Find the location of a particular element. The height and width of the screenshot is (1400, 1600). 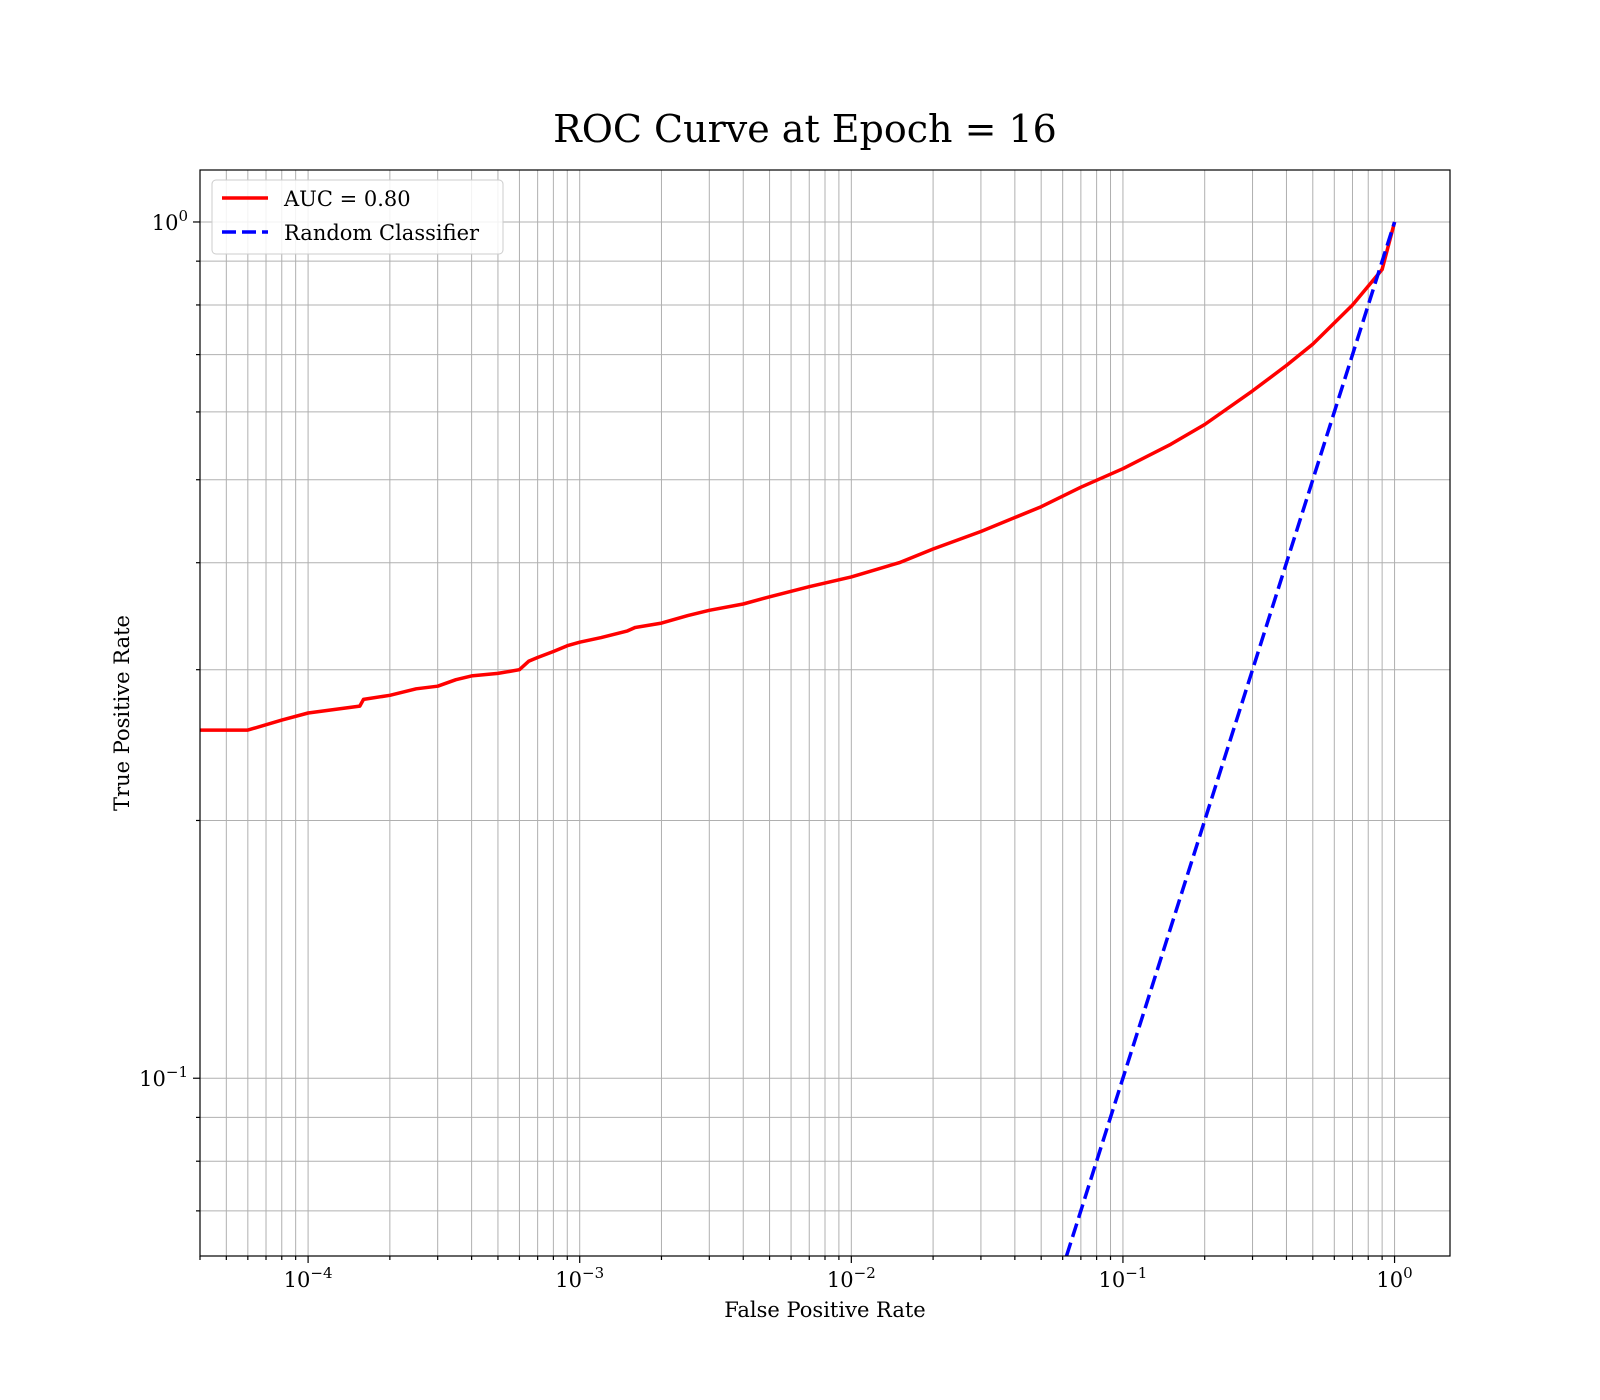

x-tick-label: 10⁻¹ is located at coordinates (1123, 1278).